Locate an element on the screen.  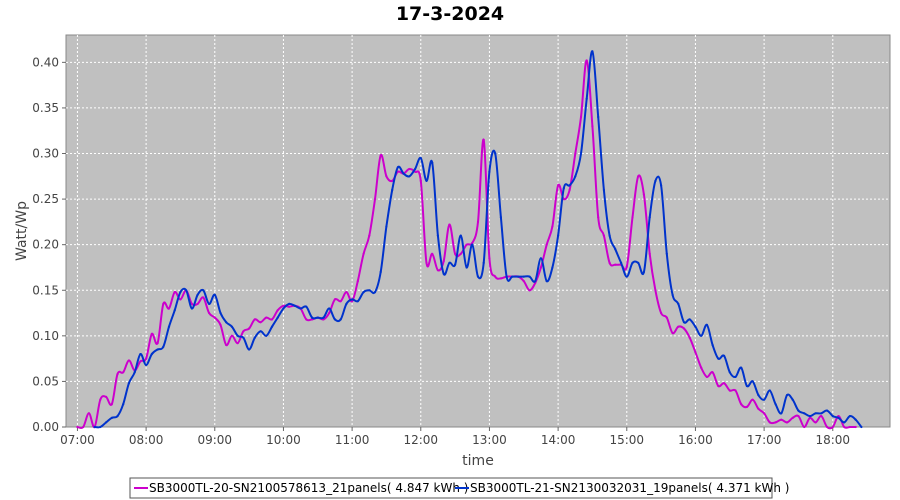
x-tick-label: 18:00 is located at coordinates (832, 440).